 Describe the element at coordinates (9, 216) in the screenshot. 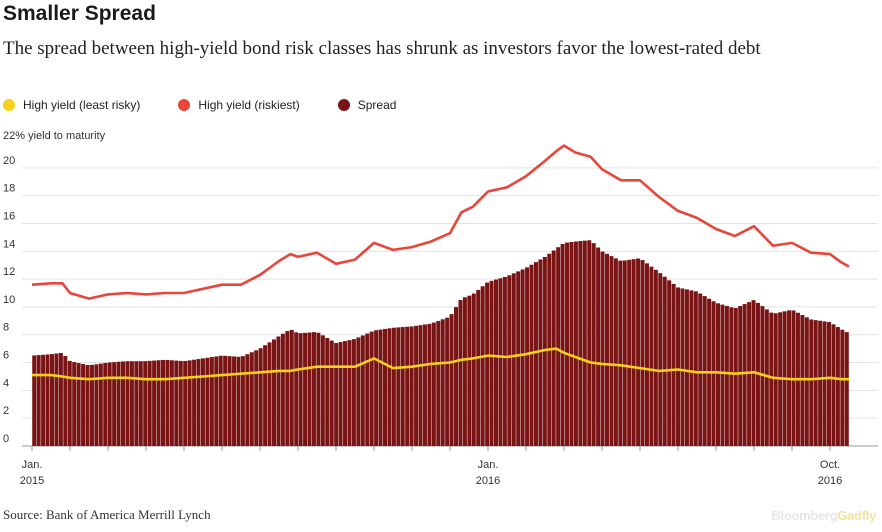

I see `y-tick-label: 16` at that location.